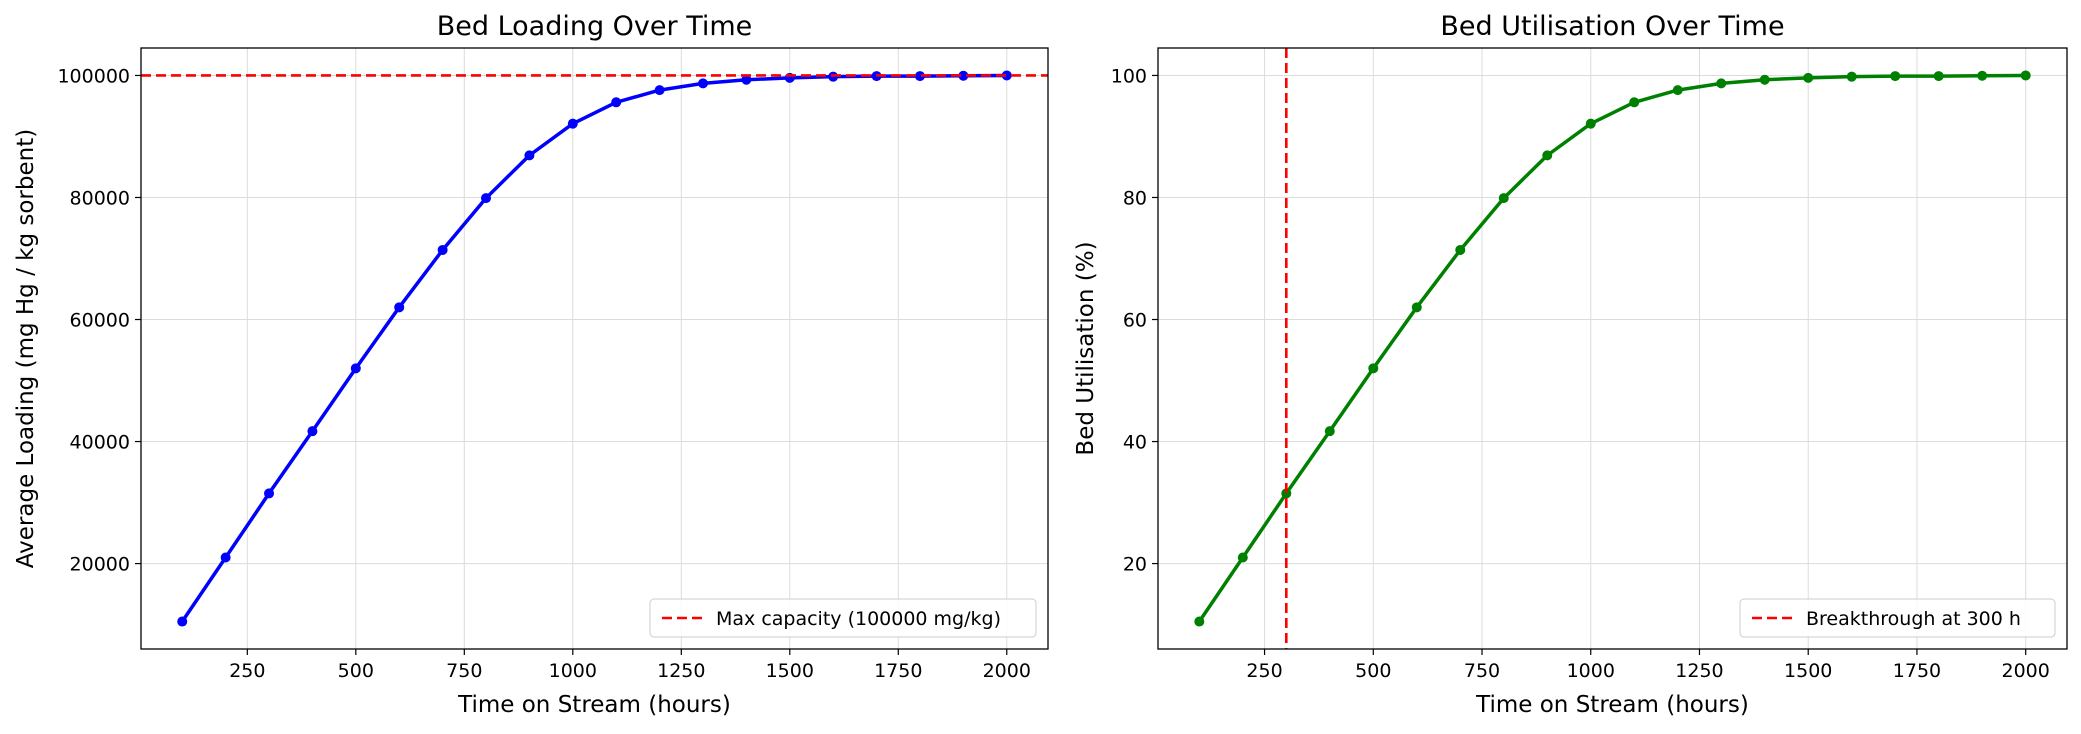 This screenshot has height=734, width=2081. Describe the element at coordinates (858, 619) in the screenshot. I see `legend-label: Max capacity (100000 mg/kg)` at that location.